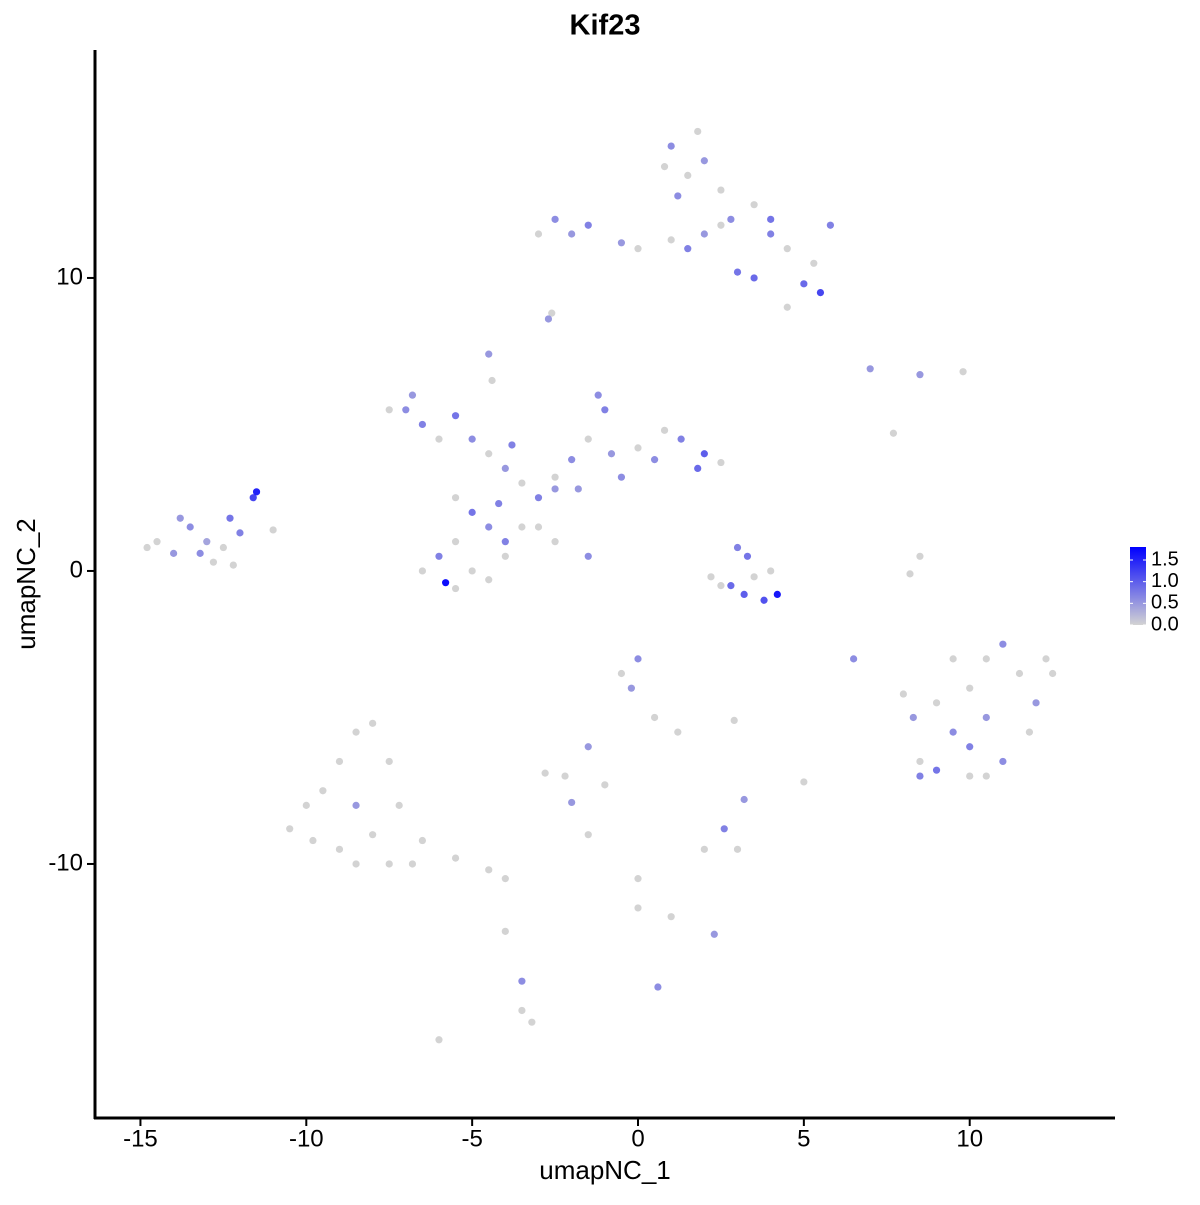 This screenshot has width=1200, height=1205. What do you see at coordinates (471, 1138) in the screenshot?
I see `x-tick-label: -5` at bounding box center [471, 1138].